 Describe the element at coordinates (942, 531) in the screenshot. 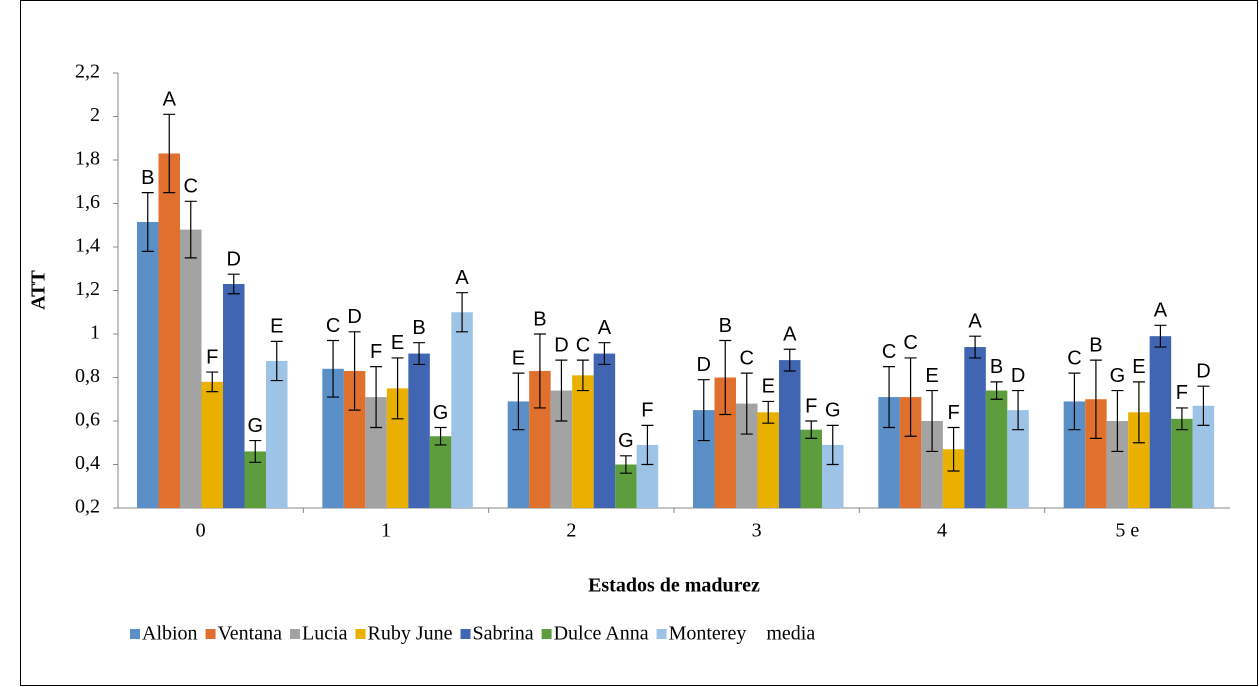

I see `x-tick-label: 4` at that location.